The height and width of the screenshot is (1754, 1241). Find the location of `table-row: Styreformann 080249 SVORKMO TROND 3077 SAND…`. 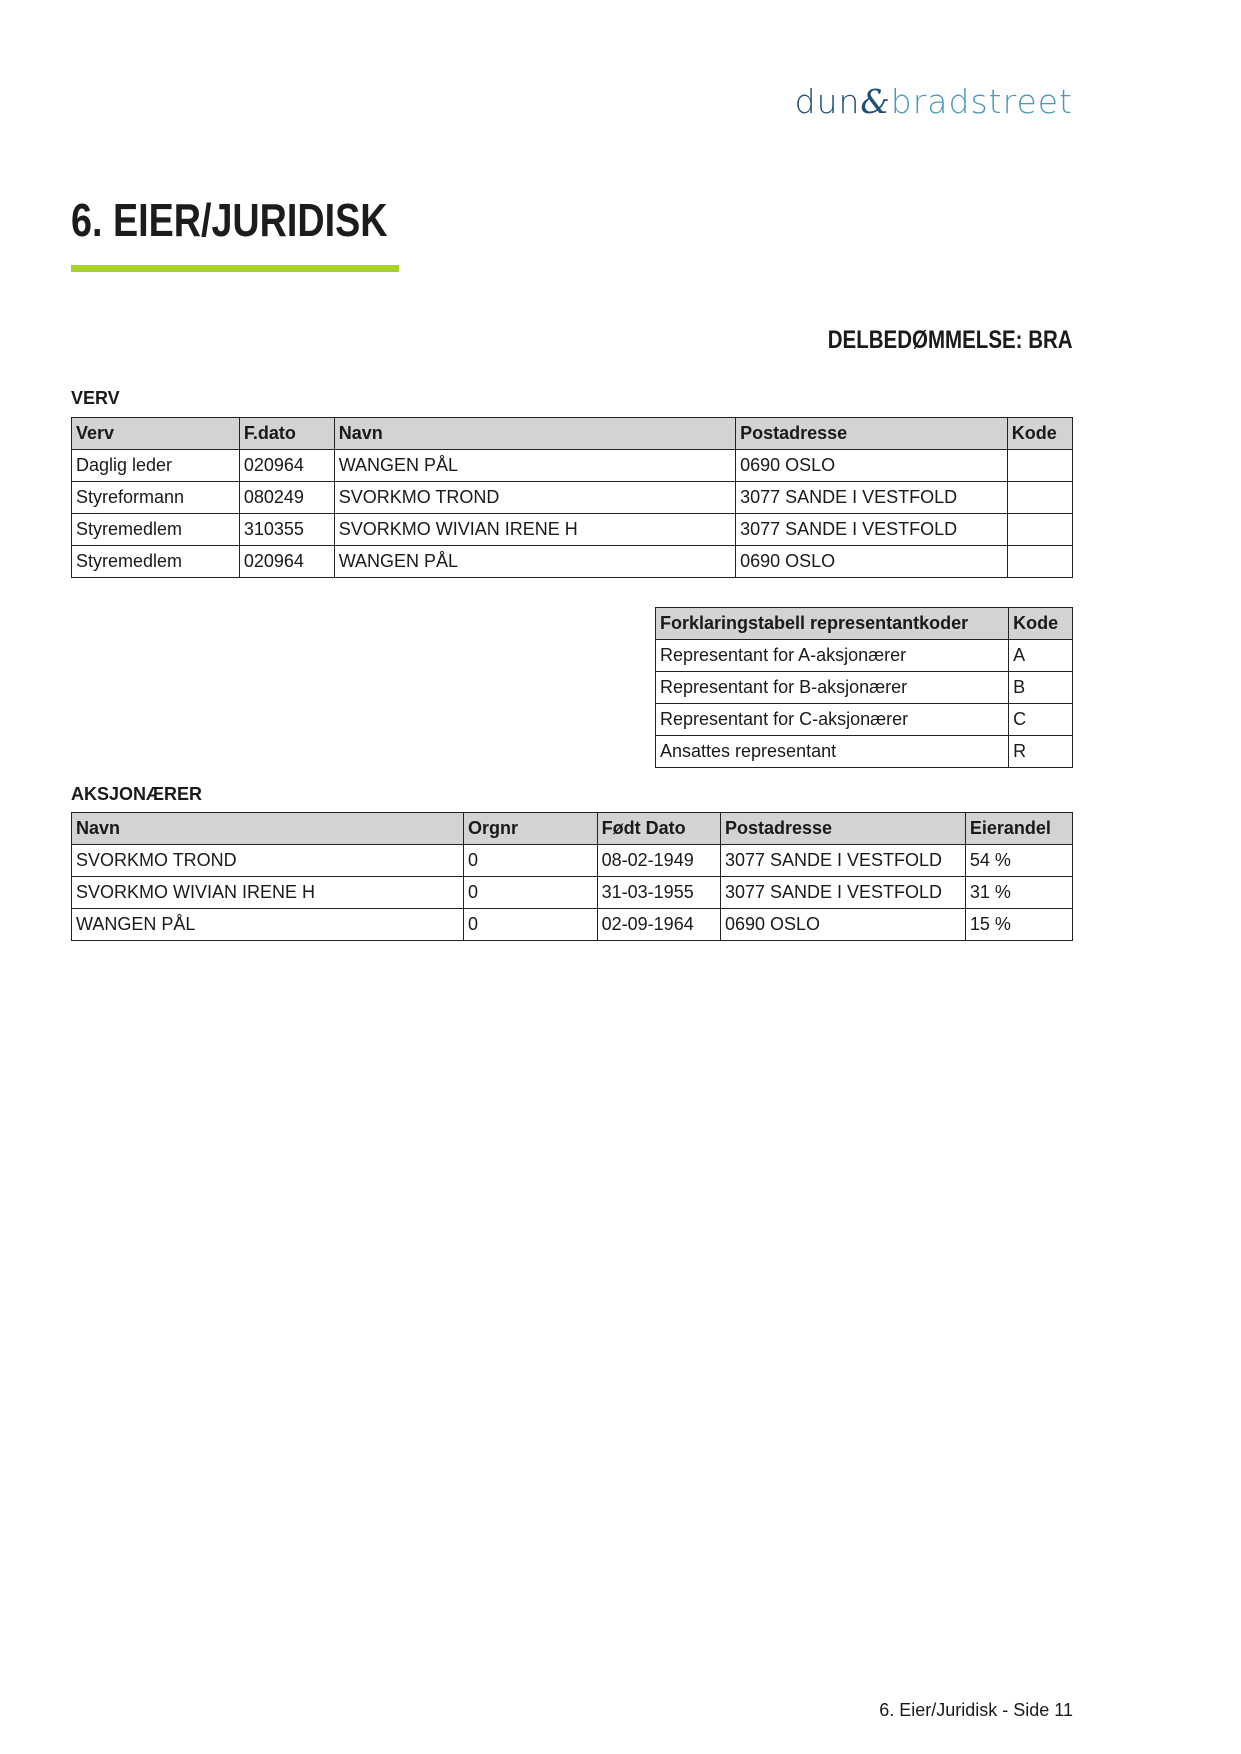

table-row: Styreformann 080249 SVORKMO TROND 3077 SAND… is located at coordinates (572, 497).